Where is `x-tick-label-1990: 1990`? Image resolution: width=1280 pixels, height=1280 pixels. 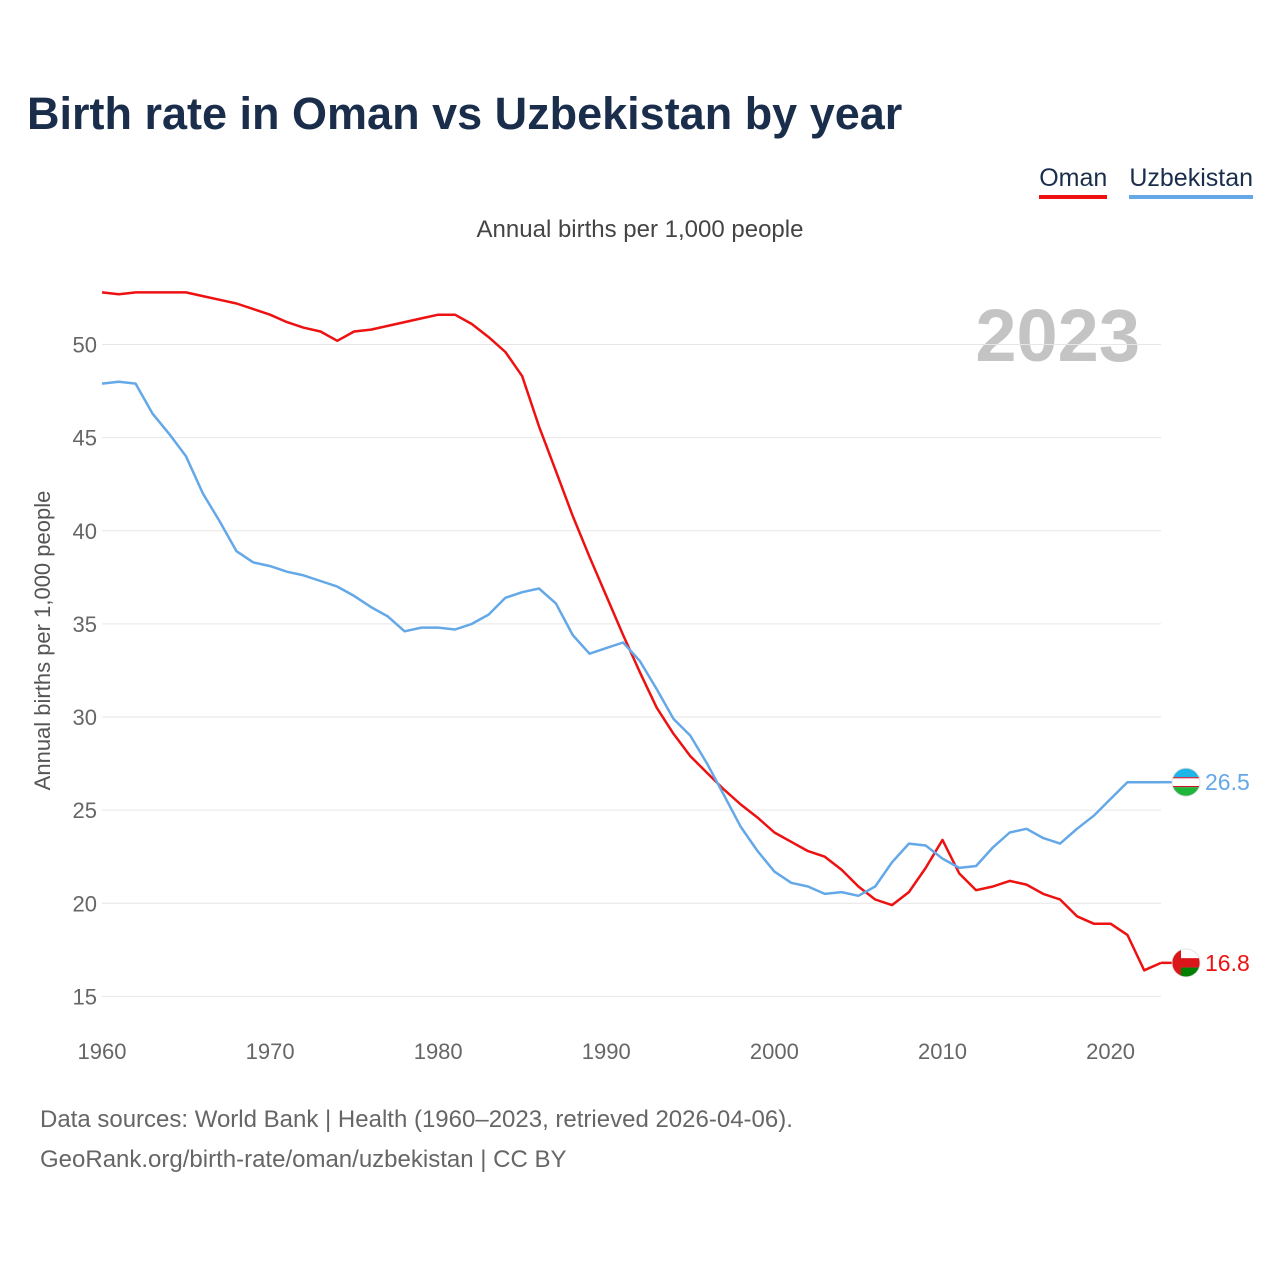 x-tick-label-1990: 1990 is located at coordinates (606, 1051).